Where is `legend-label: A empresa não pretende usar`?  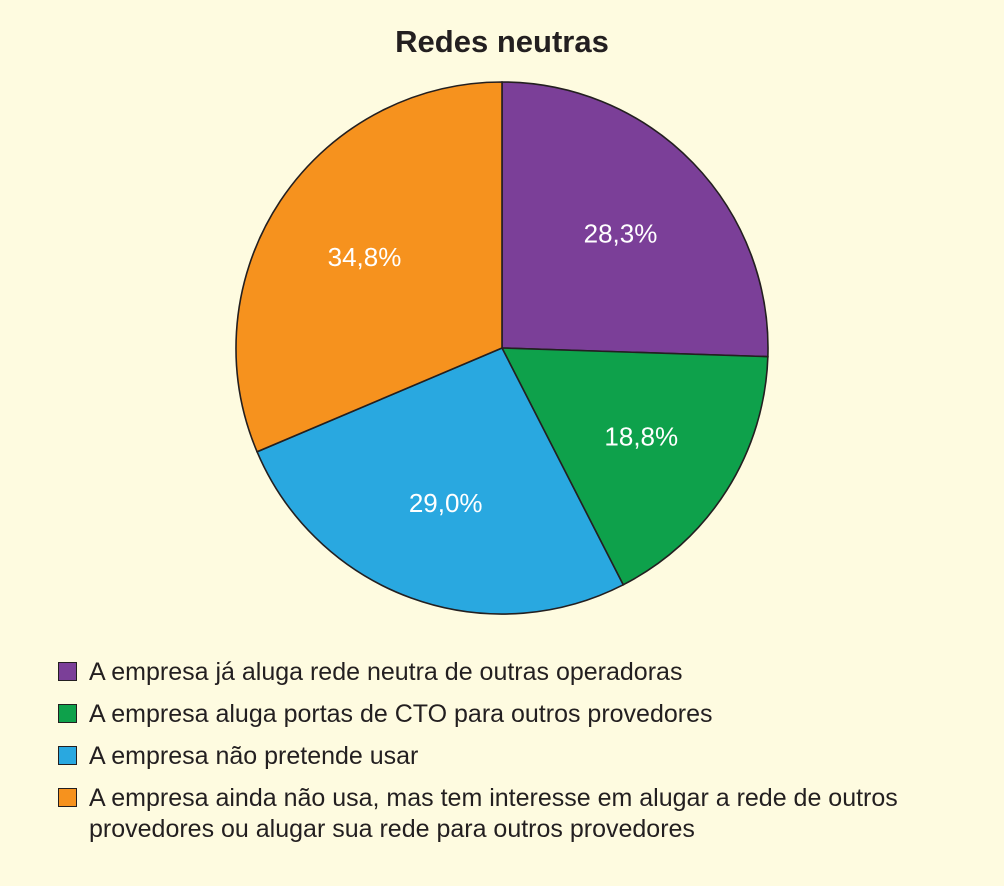 legend-label: A empresa não pretende usar is located at coordinates (254, 756).